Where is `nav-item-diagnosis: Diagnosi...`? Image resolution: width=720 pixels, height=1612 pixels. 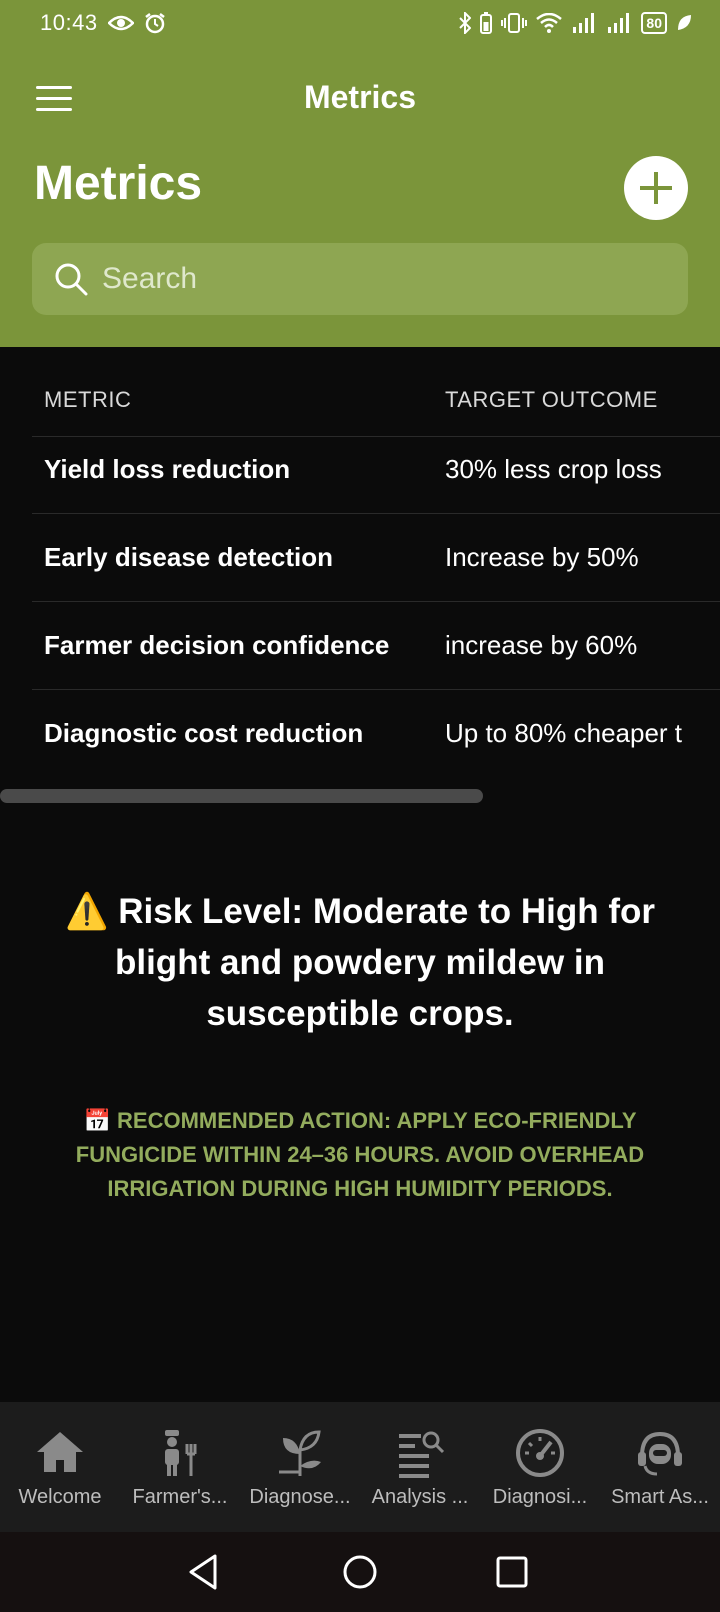
nav-item-diagnosis: Diagnosi... is located at coordinates (540, 1467).